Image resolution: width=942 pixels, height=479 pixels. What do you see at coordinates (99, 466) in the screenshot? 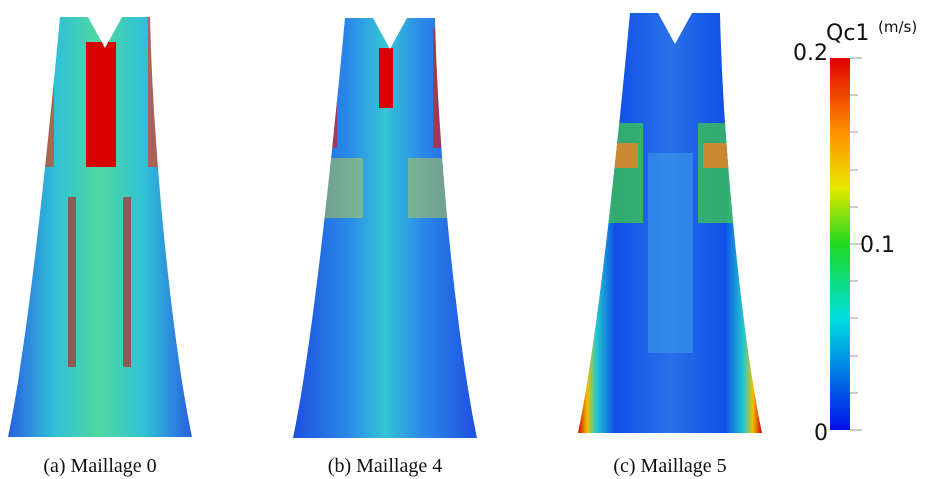
I see `caption: (a) Maillage 0` at bounding box center [99, 466].